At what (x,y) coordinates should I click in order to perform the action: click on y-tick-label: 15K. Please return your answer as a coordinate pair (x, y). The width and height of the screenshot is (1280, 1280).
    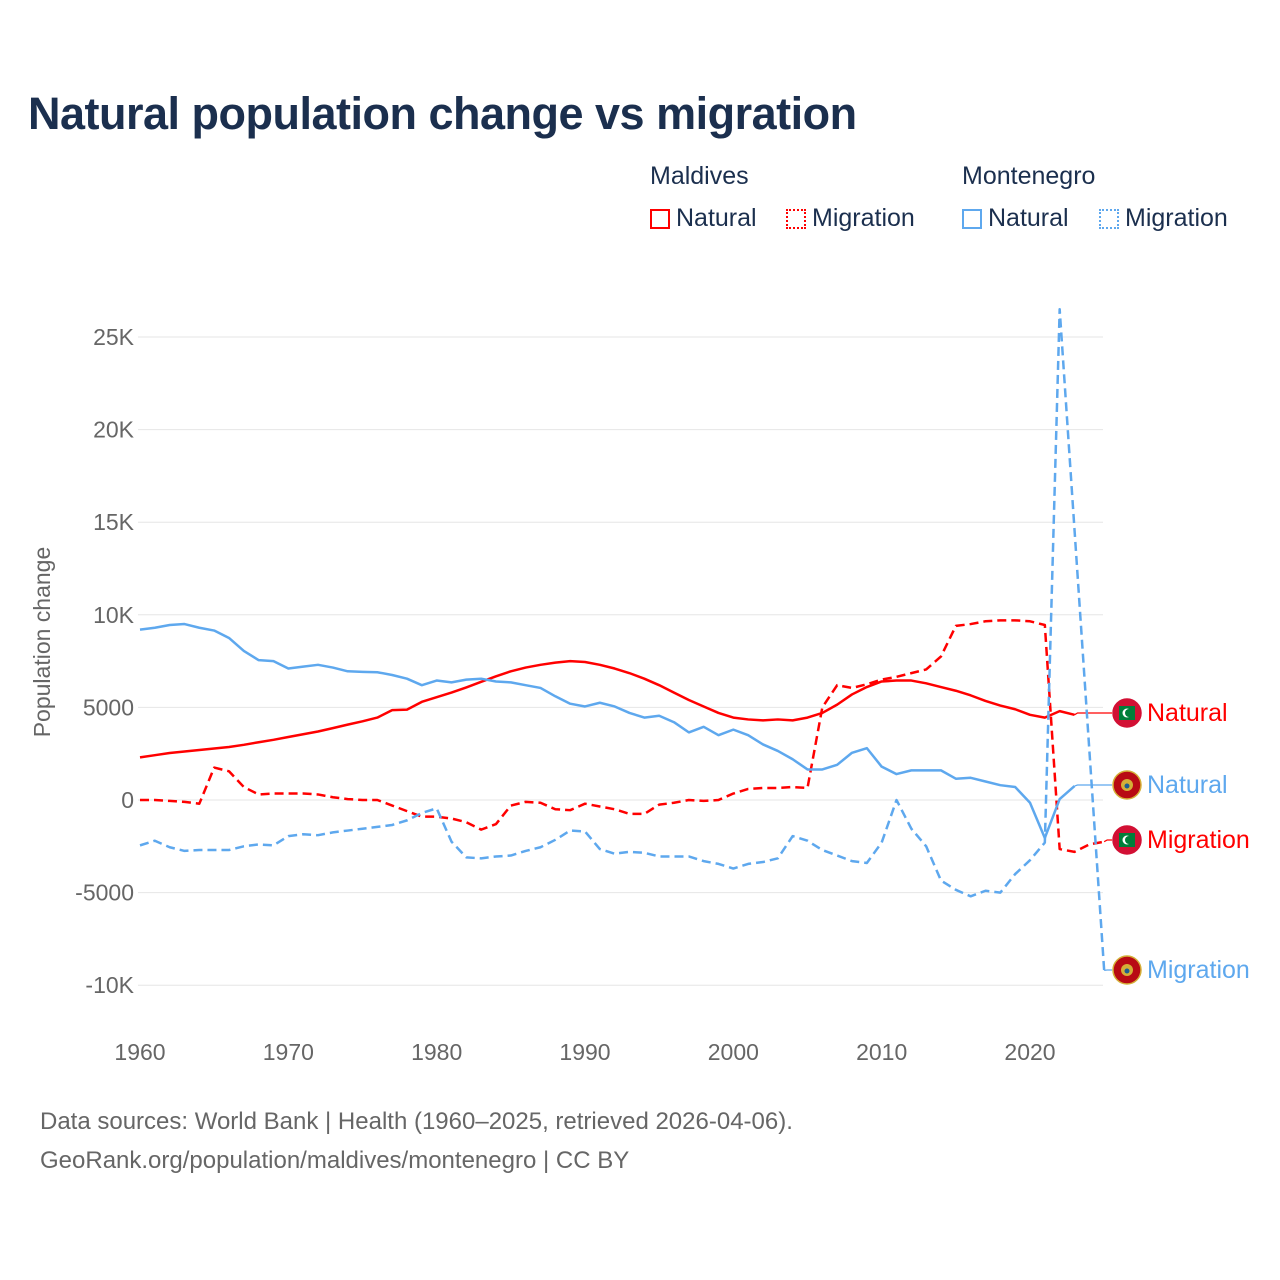
    Looking at the image, I should click on (114, 522).